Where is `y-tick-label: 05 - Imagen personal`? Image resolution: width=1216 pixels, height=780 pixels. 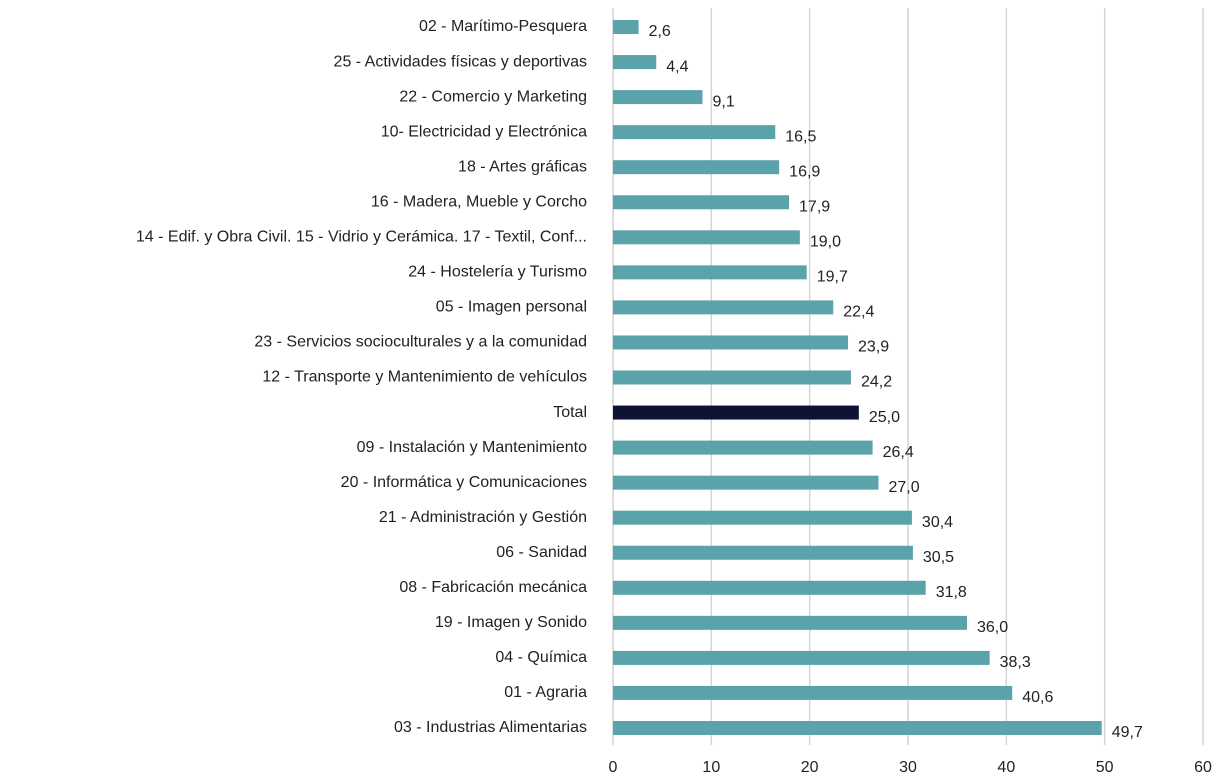
y-tick-label: 05 - Imagen personal is located at coordinates (511, 307).